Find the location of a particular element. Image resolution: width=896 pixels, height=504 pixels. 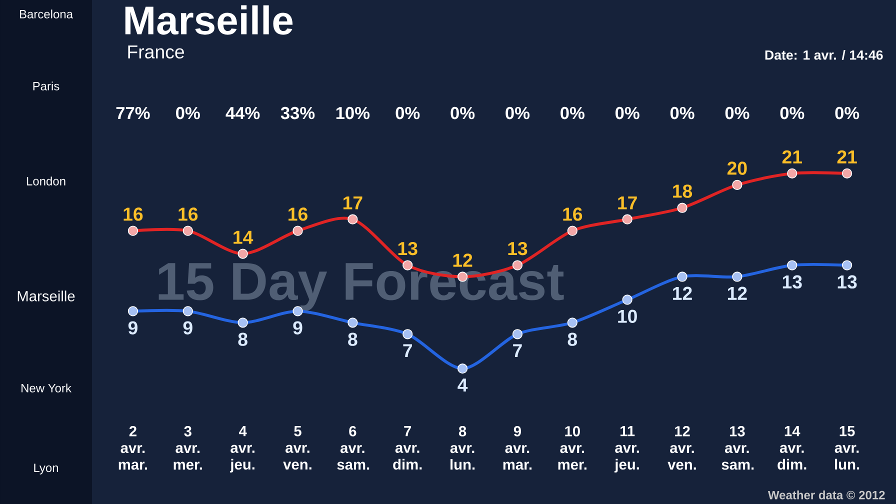

x-tick-label: 7 avr. dim. is located at coordinates (407, 448).